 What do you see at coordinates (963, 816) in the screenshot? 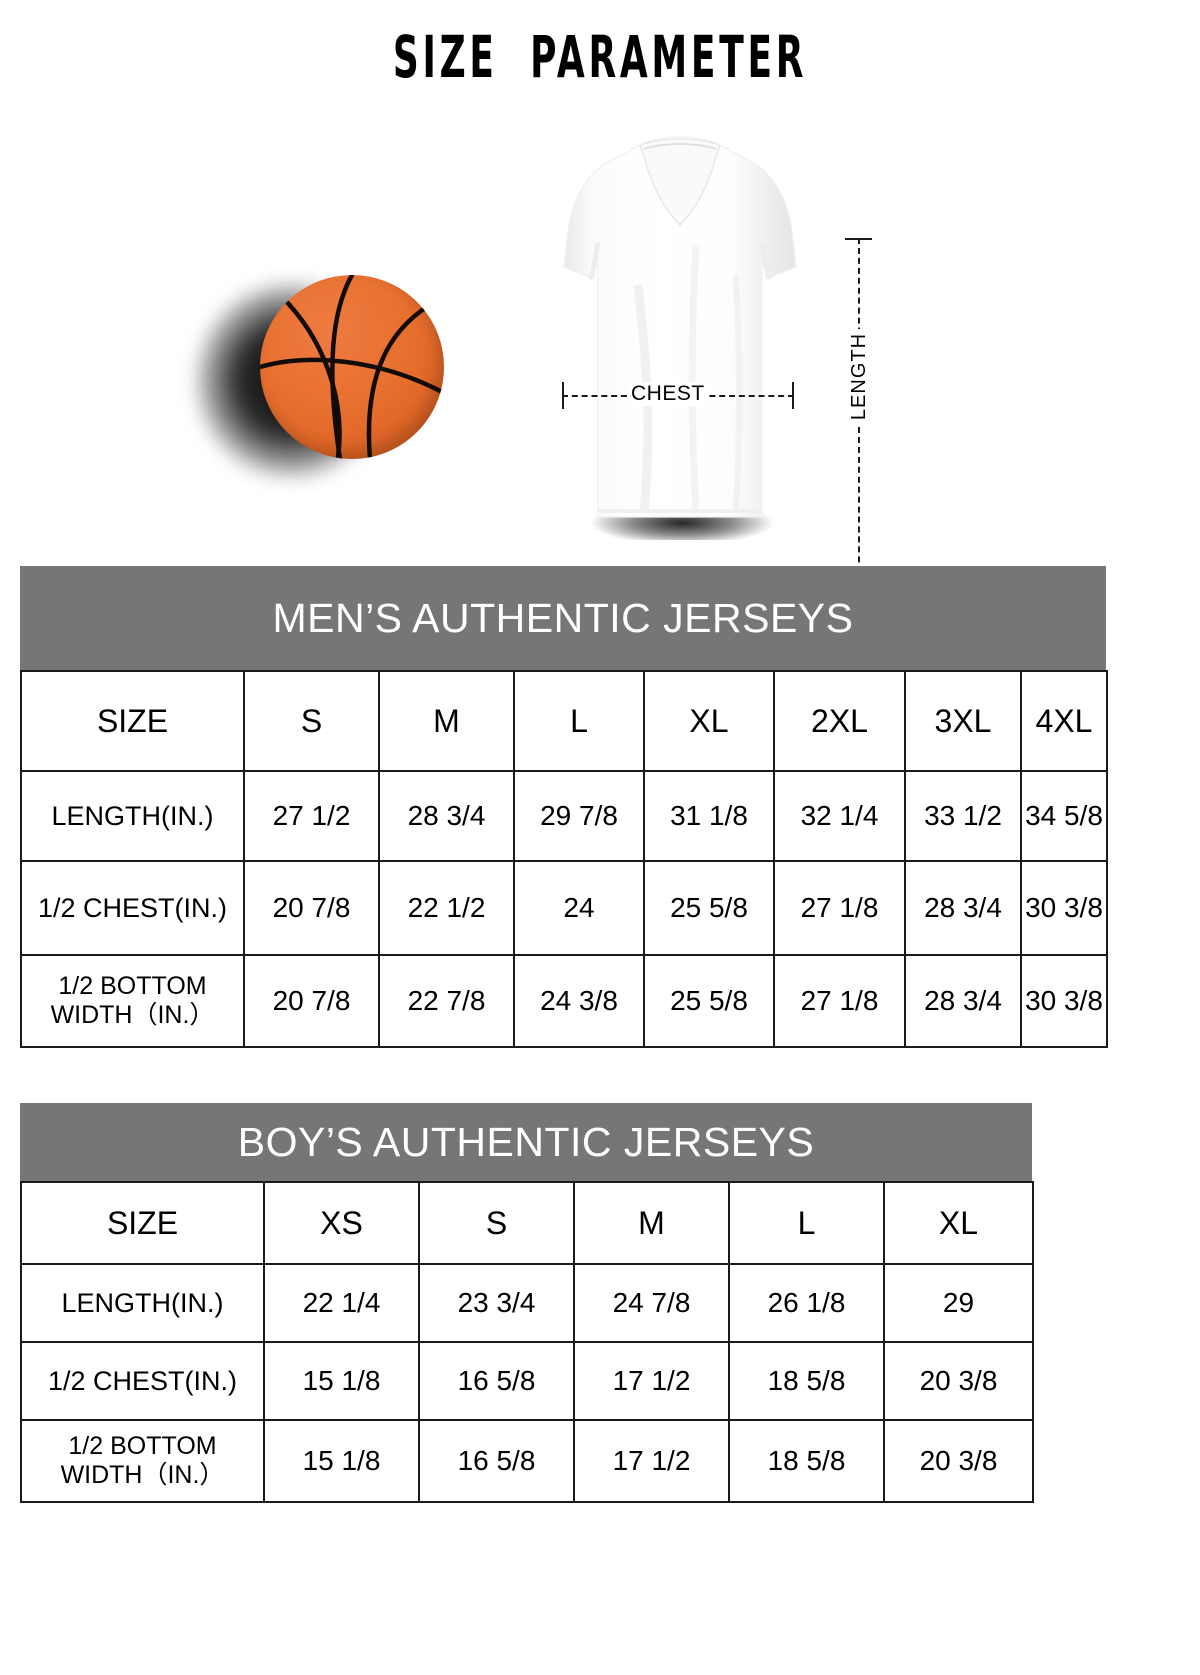
I see `cell: 33 1/2` at bounding box center [963, 816].